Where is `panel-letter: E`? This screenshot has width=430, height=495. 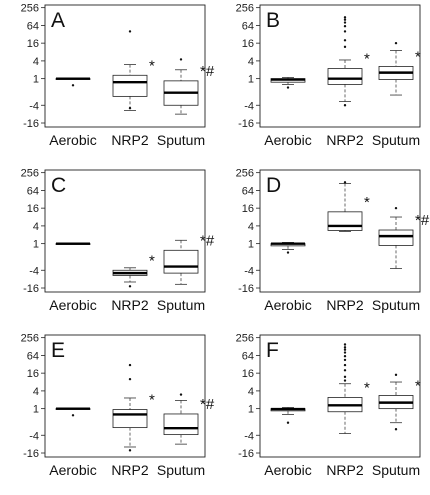
panel-letter: E is located at coordinates (58, 350).